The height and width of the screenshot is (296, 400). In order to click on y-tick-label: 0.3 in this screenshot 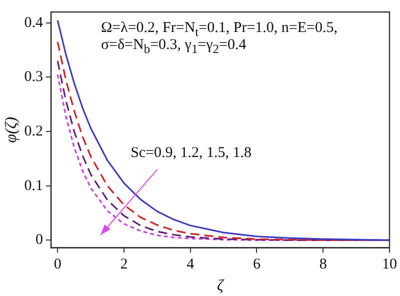, I will do `click(33, 77)`.